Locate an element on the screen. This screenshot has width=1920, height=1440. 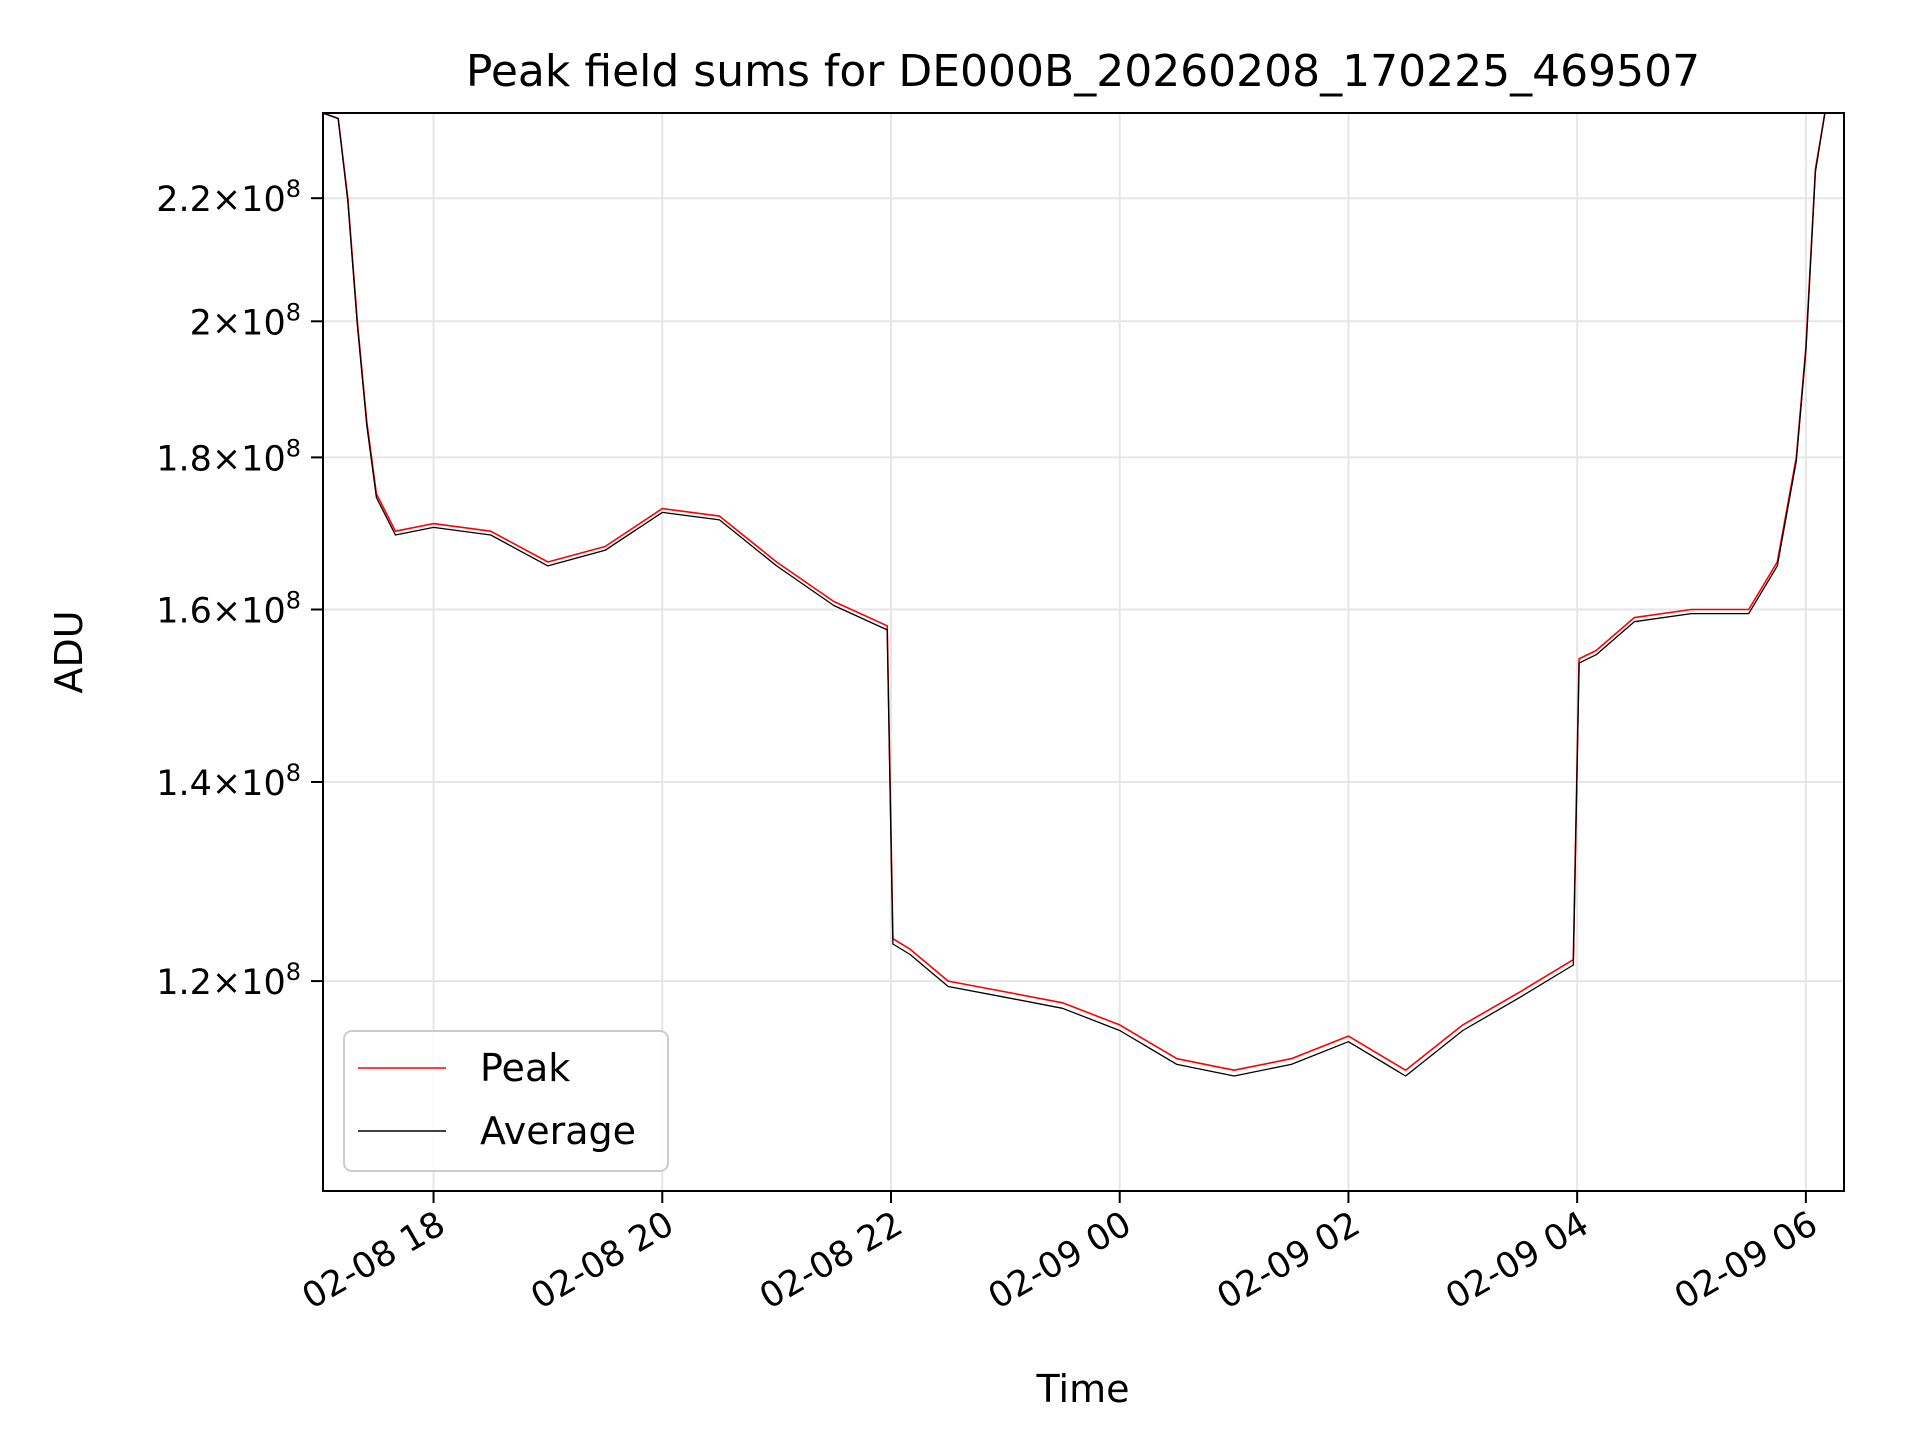
legend-box is located at coordinates (506, 1101).